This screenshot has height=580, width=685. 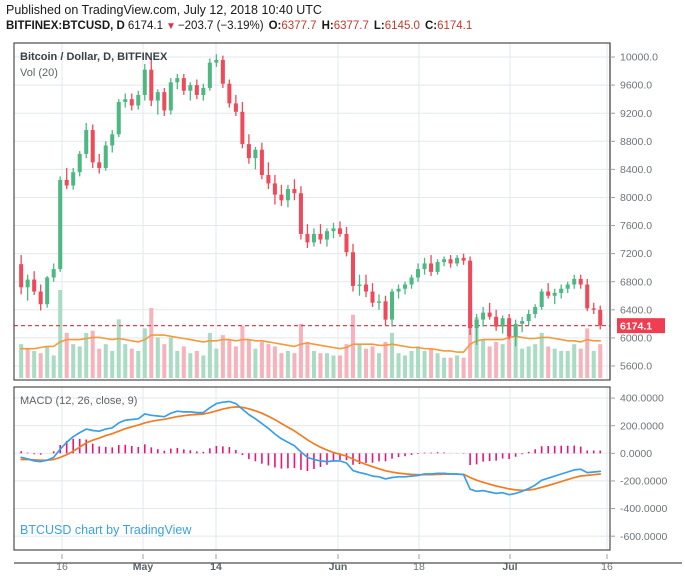 I want to click on svg-text: 8400.0, so click(x=636, y=170).